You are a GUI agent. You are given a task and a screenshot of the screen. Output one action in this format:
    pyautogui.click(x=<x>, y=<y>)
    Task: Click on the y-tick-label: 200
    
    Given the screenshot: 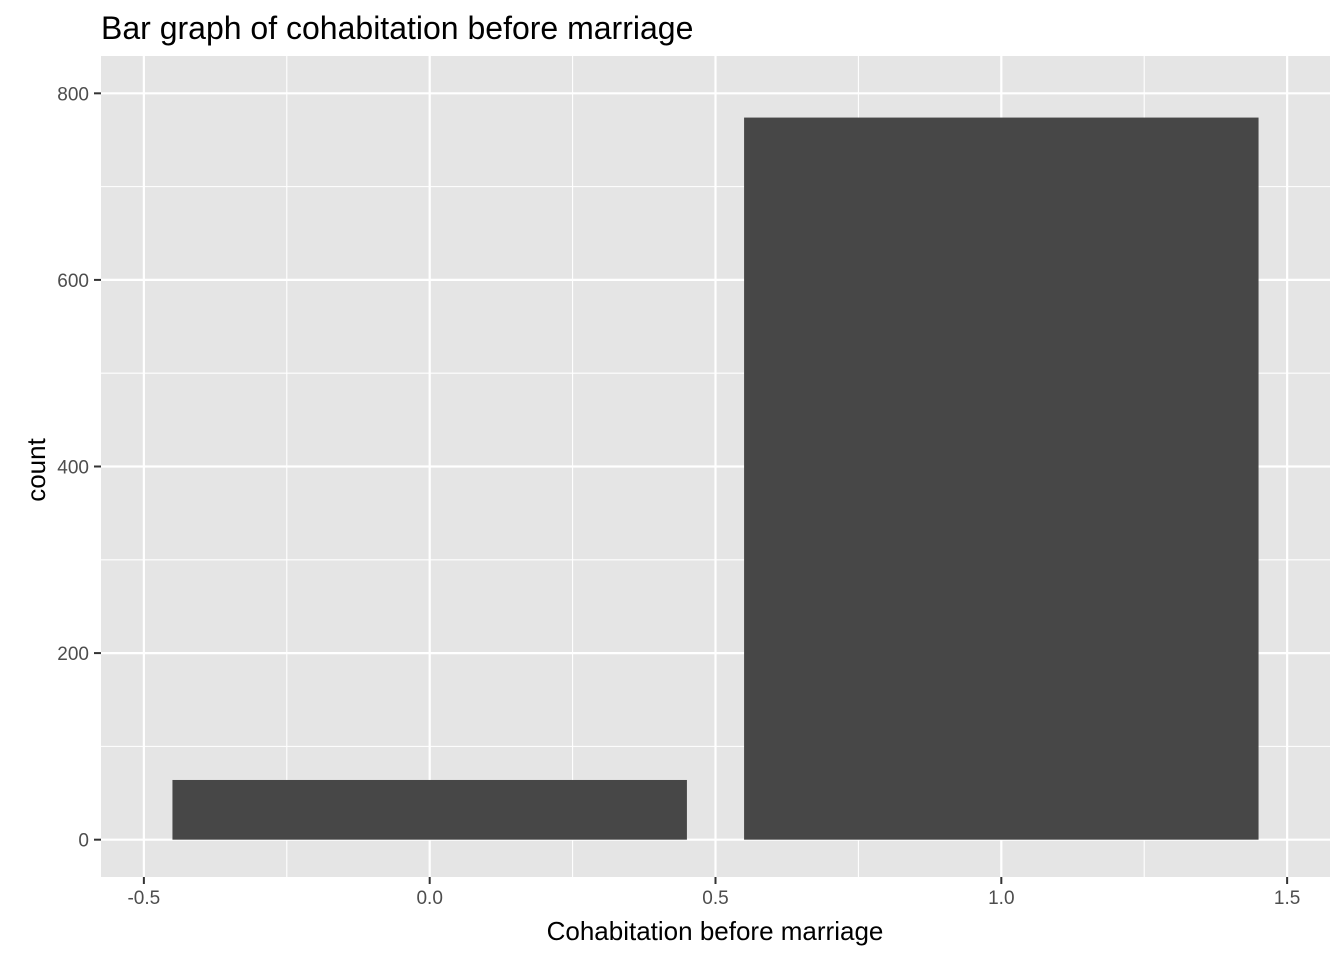 What is the action you would take?
    pyautogui.click(x=73, y=654)
    